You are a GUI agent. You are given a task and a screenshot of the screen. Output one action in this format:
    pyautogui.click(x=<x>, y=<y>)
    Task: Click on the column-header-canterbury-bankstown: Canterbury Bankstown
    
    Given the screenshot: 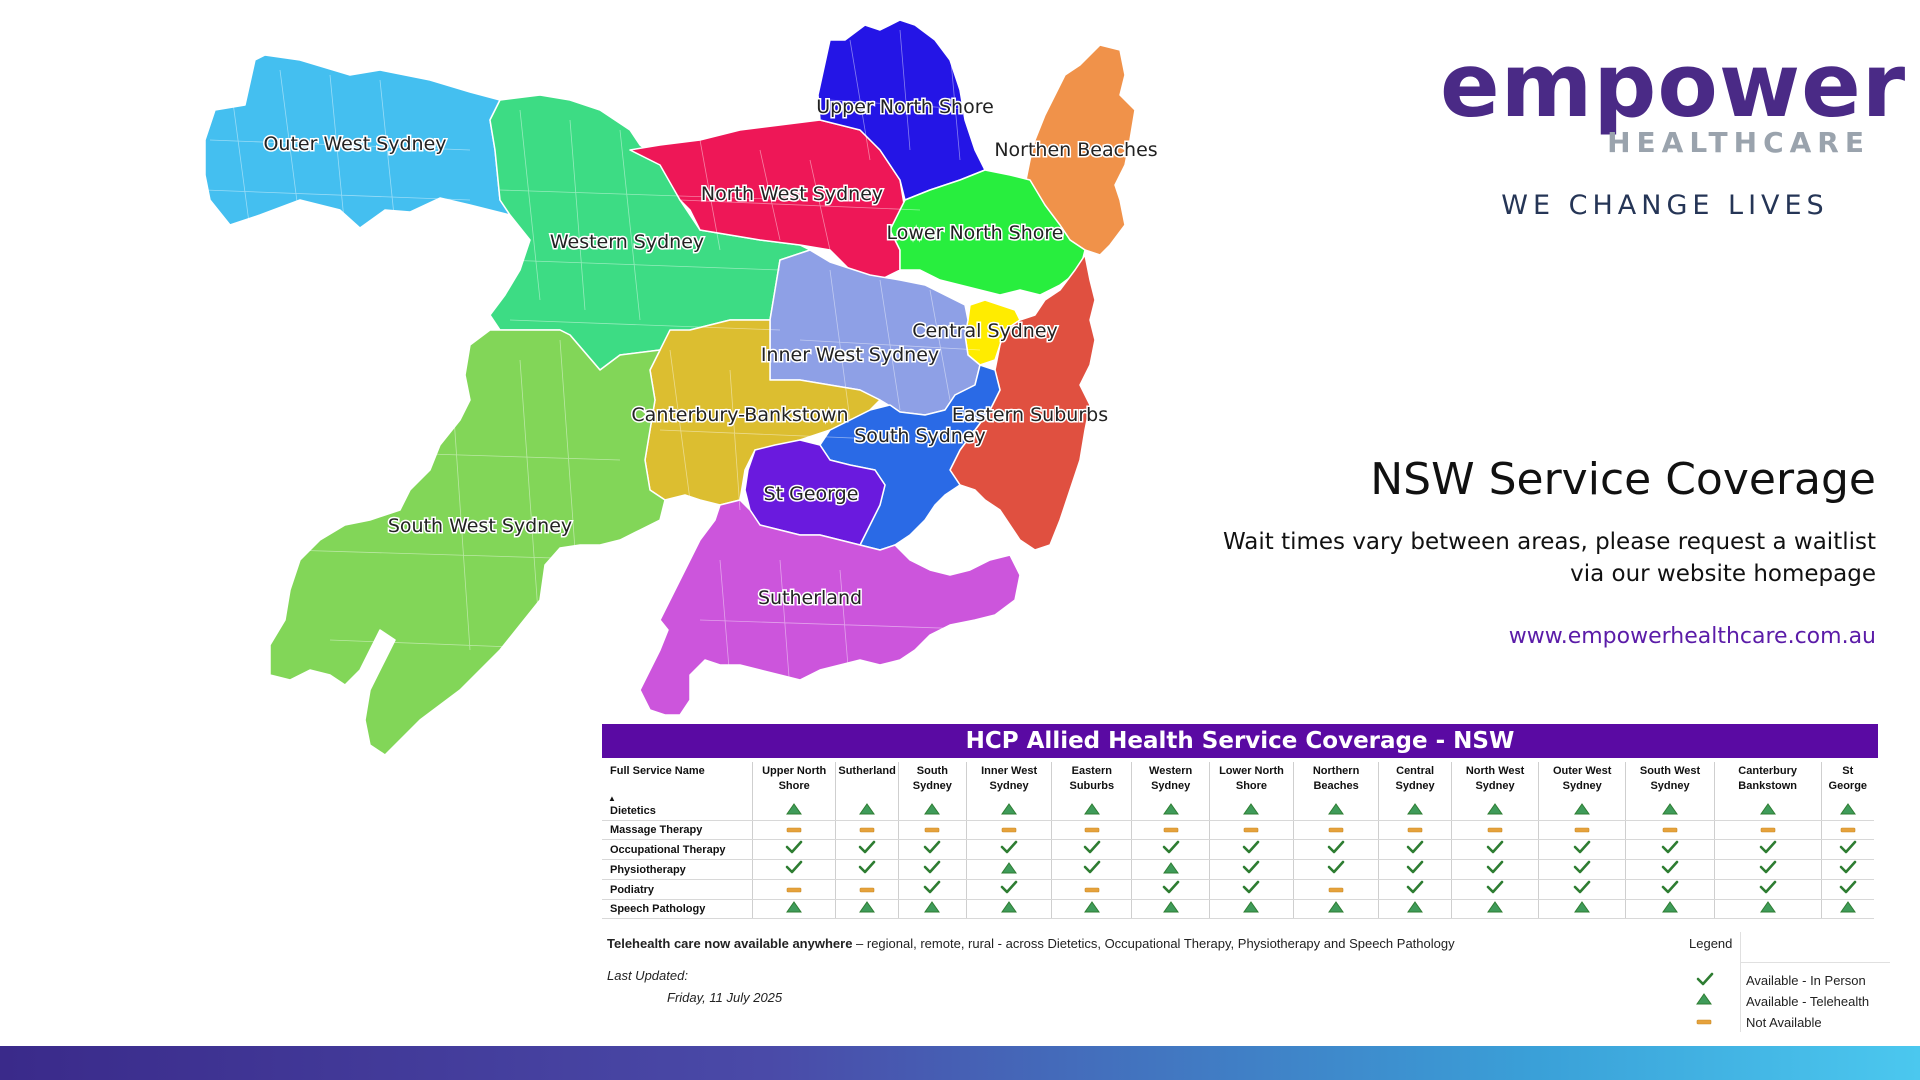 What is the action you would take?
    pyautogui.click(x=1767, y=782)
    